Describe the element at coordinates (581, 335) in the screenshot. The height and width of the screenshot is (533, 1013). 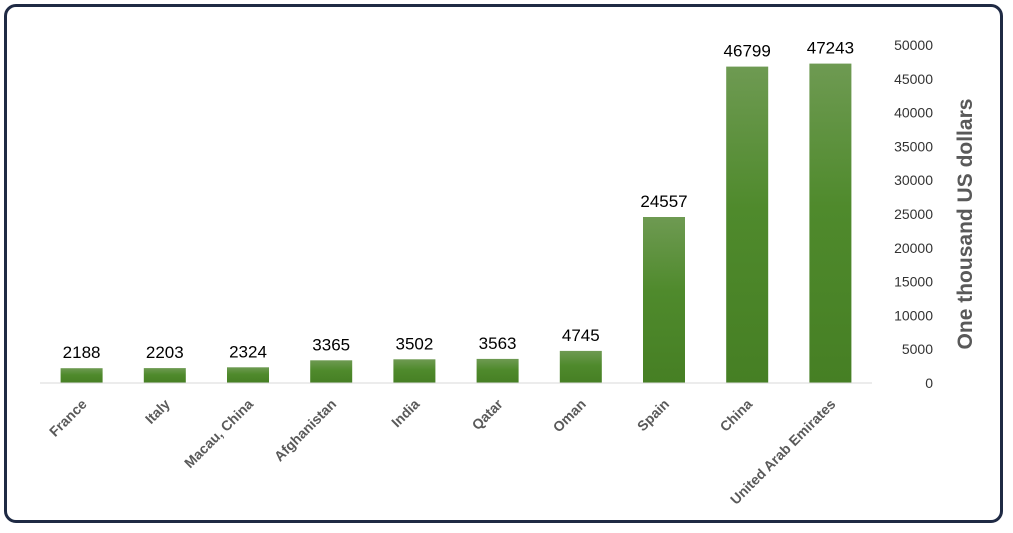
I see `bar-value-label: 4745` at that location.